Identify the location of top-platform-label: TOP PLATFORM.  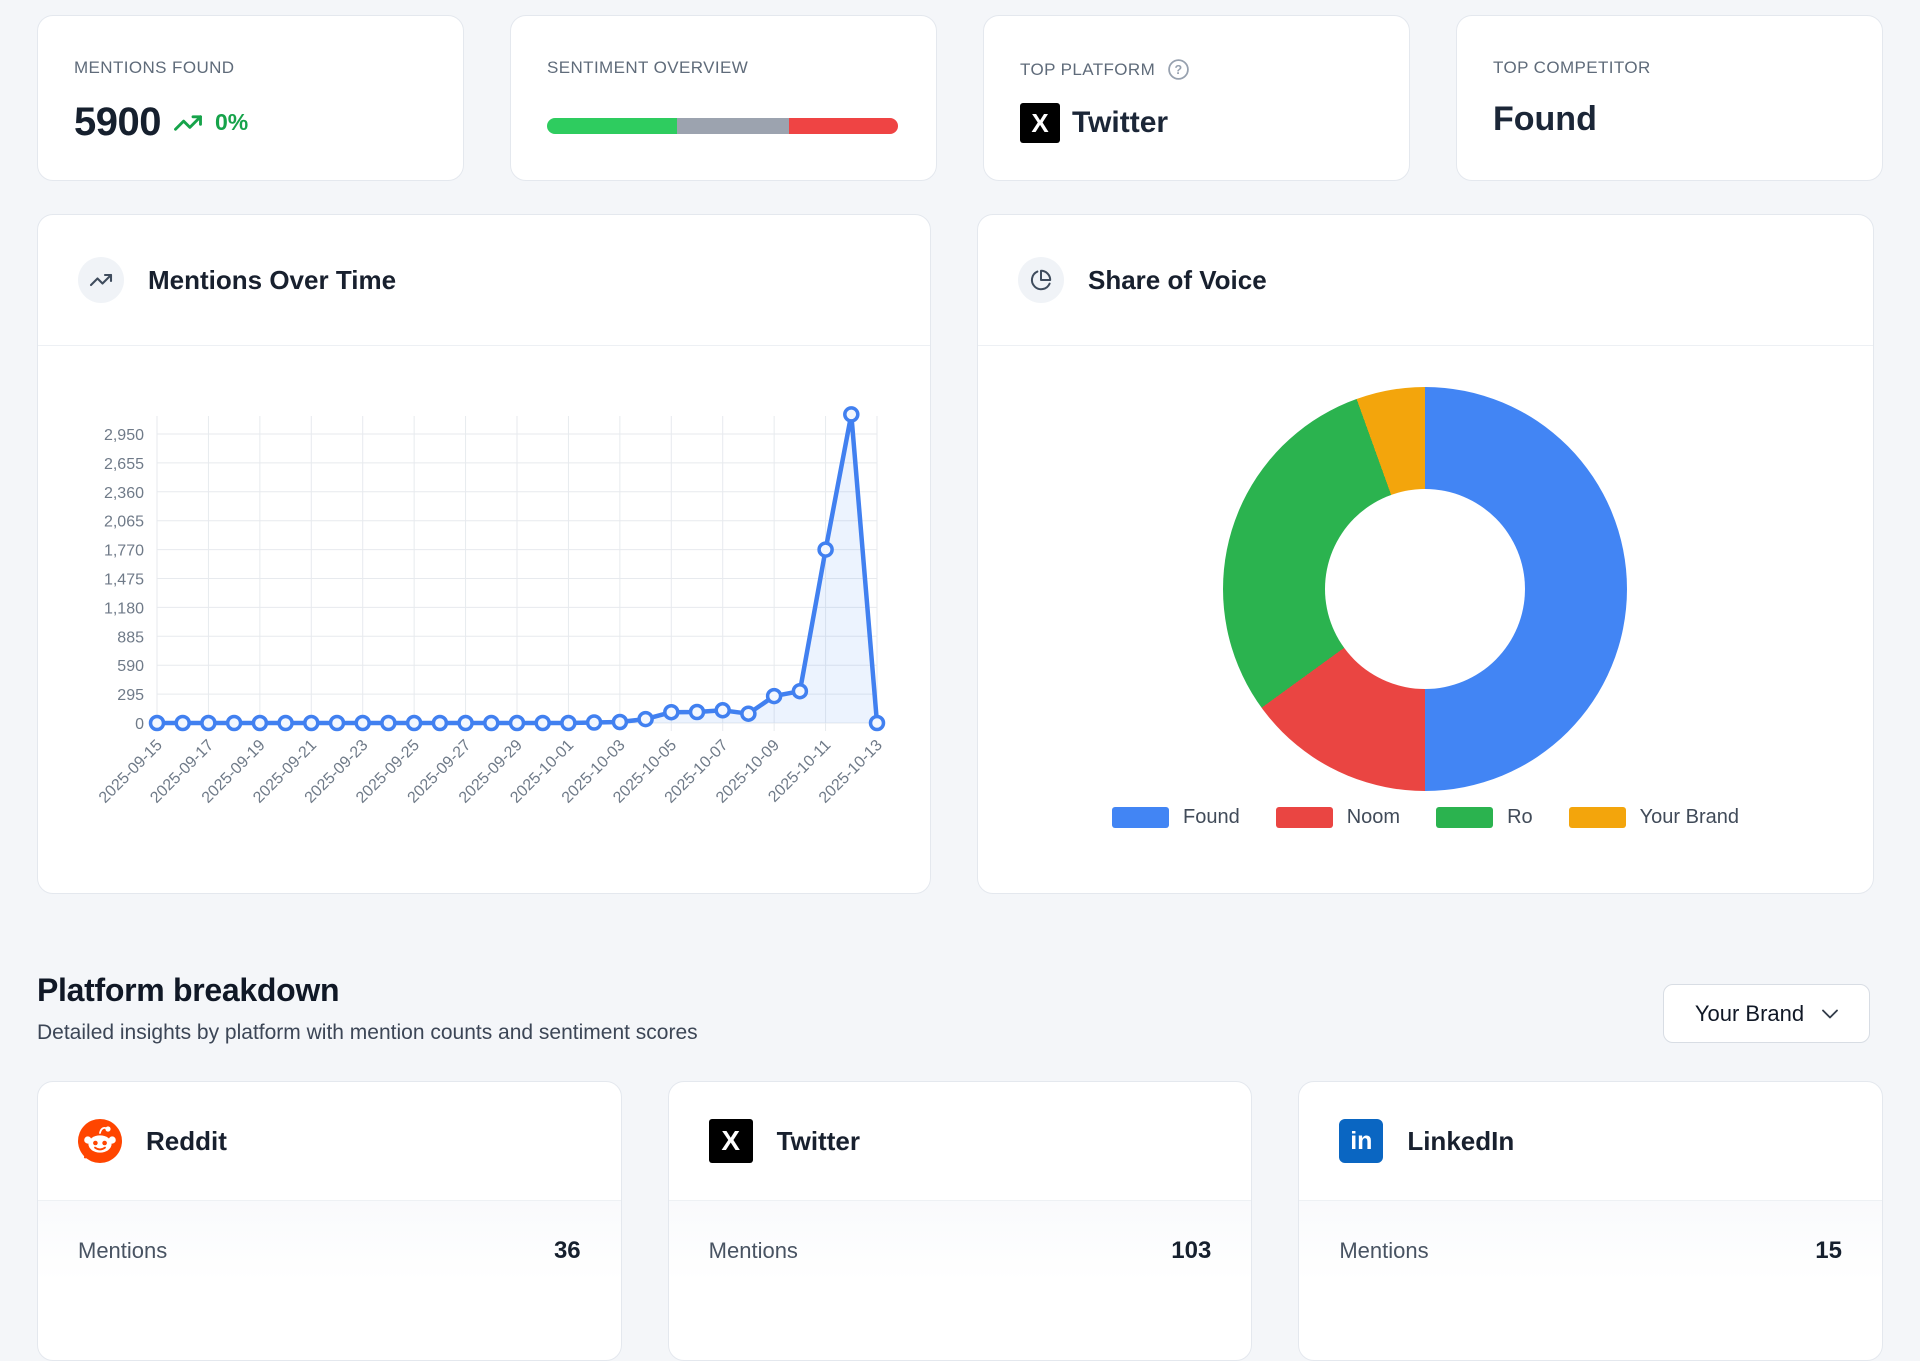
(1088, 69).